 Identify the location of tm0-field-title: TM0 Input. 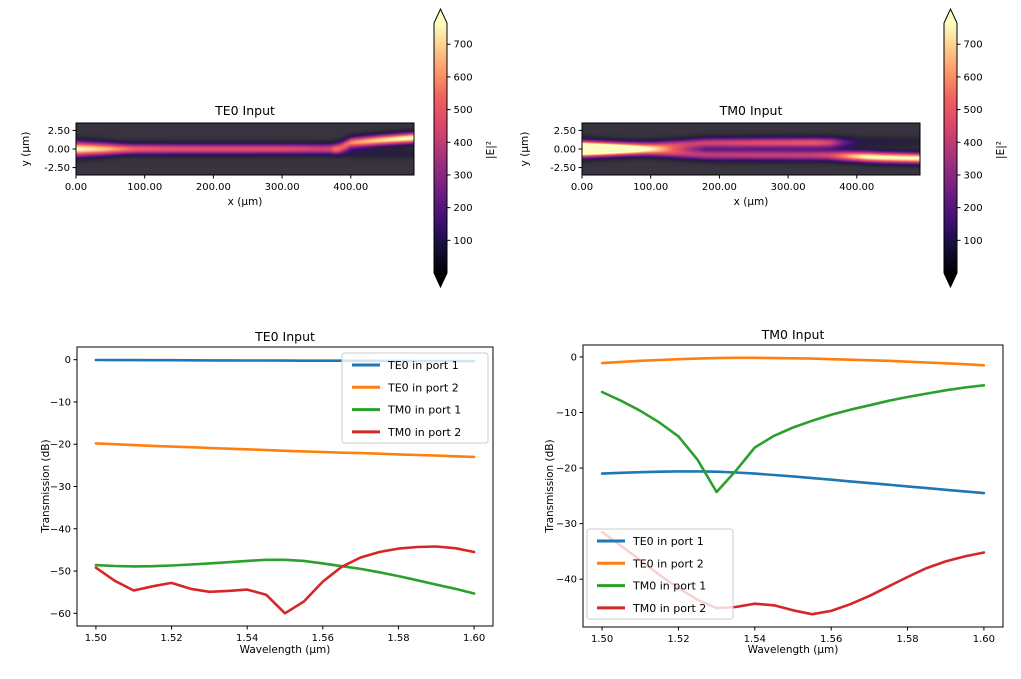
(751, 110).